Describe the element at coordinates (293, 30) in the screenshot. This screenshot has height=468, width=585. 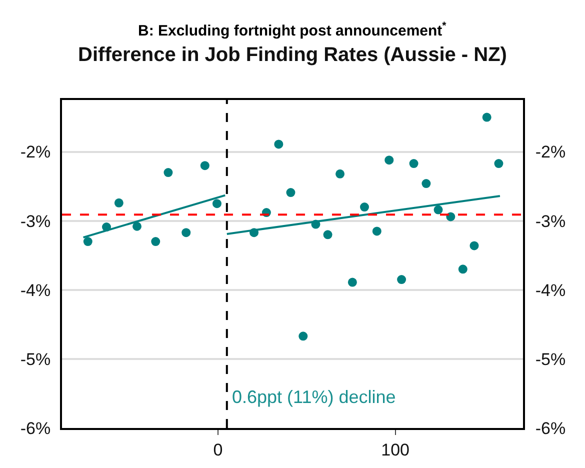
I see `chart-subtitle: B: Excluding fortnight post announcement$^{*}$` at that location.